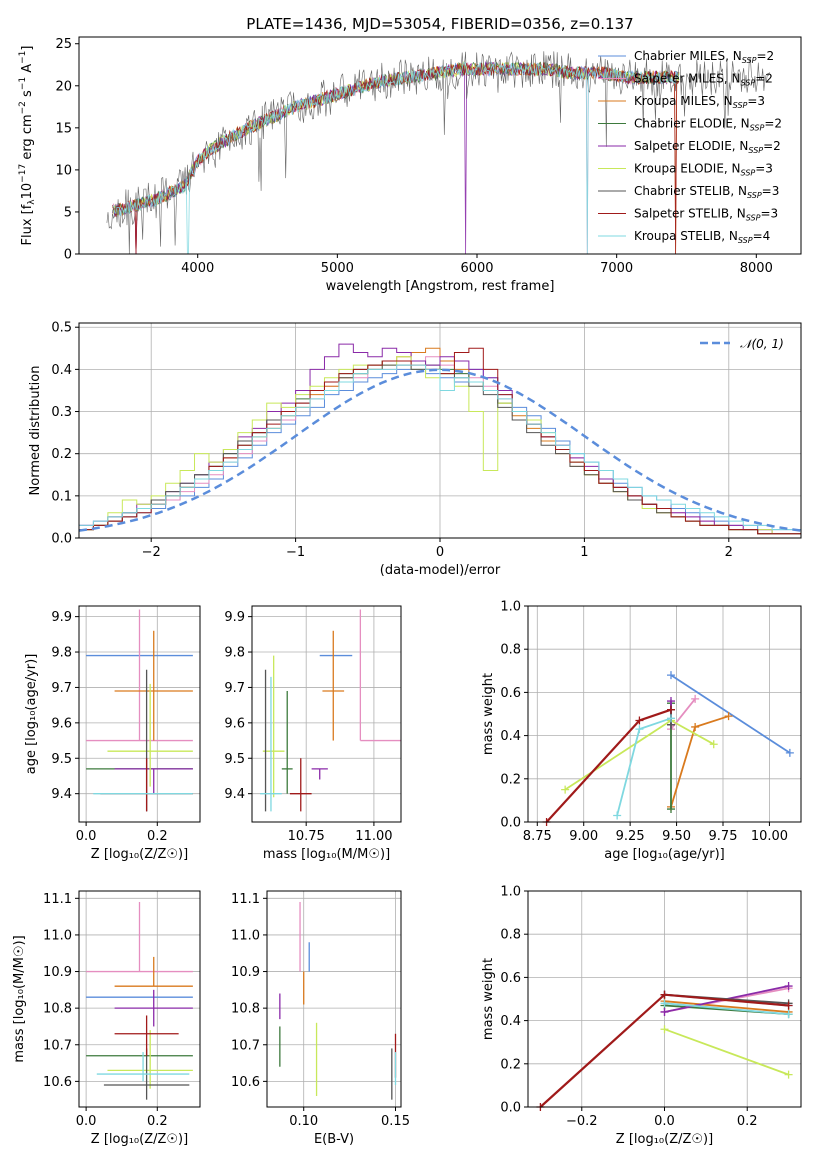 This screenshot has width=819, height=1174. What do you see at coordinates (440, 286) in the screenshot?
I see `x-axis-label: wavelength [Angstrom, rest frame]` at bounding box center [440, 286].